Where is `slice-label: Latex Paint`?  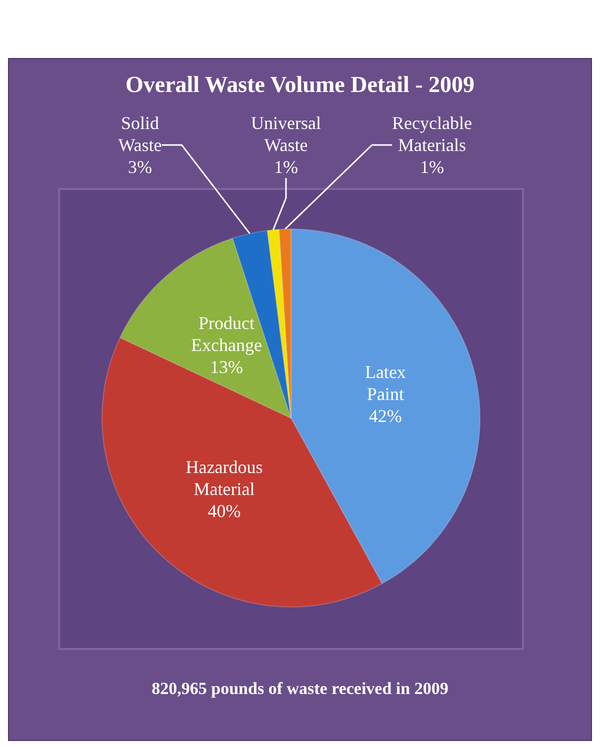
slice-label: Latex Paint is located at coordinates (385, 383).